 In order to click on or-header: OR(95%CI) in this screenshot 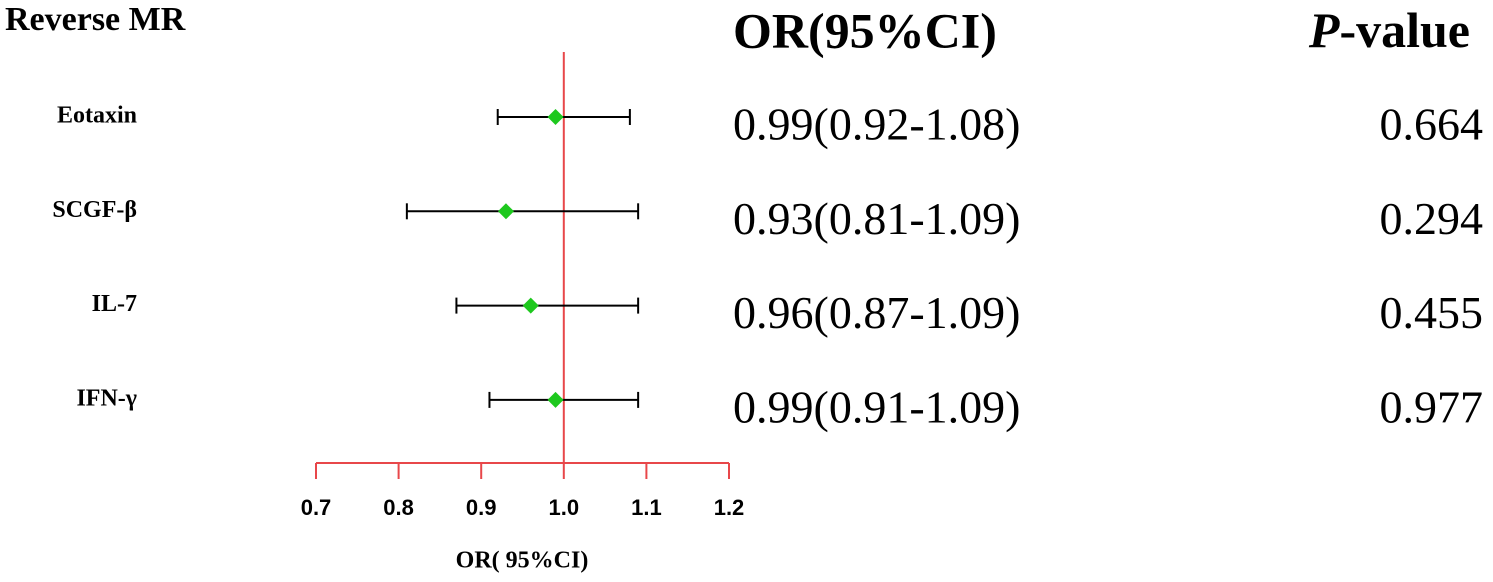, I will do `click(865, 30)`.